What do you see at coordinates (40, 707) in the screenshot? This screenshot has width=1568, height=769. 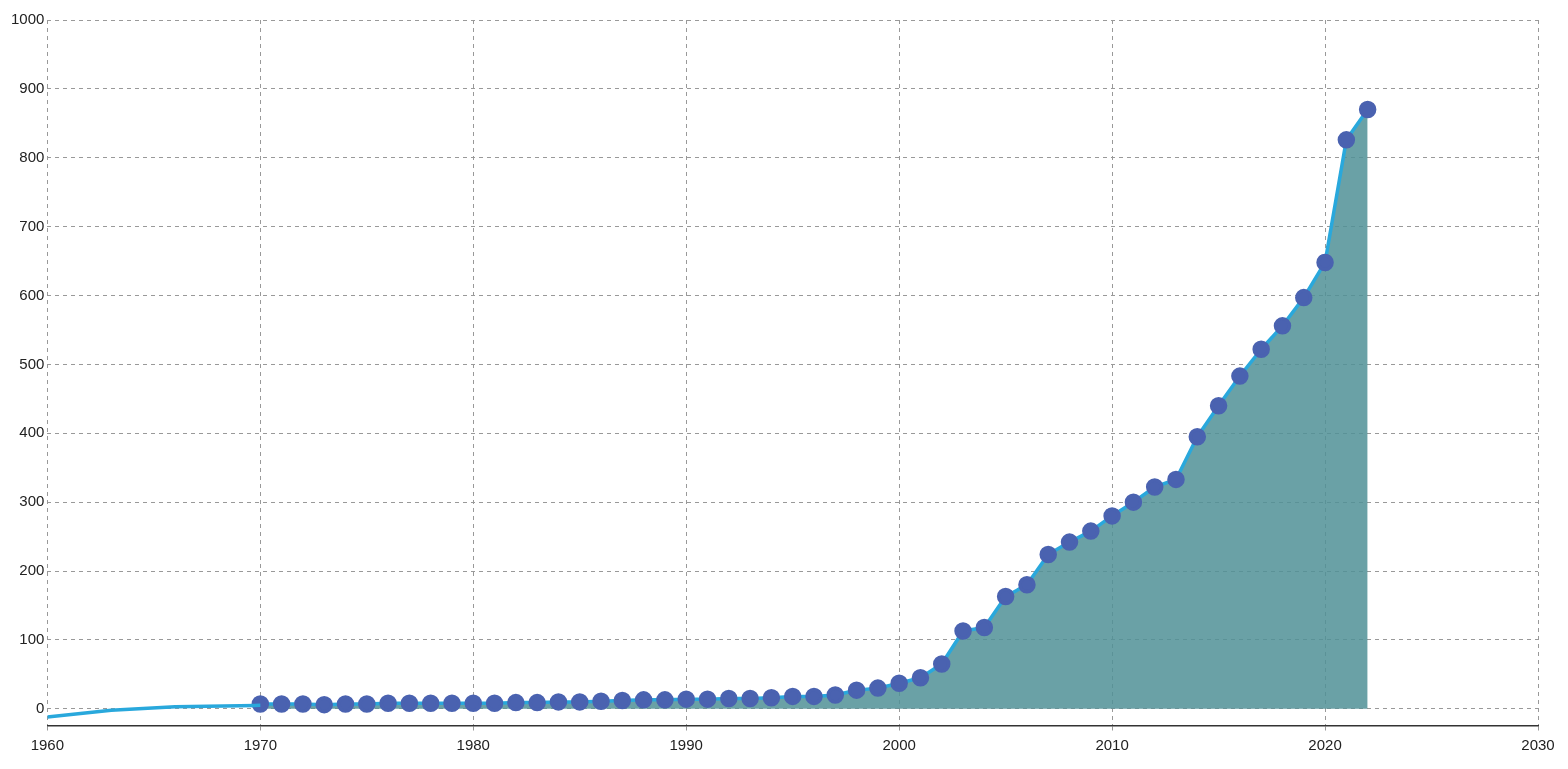 I see `y-tick-label: 0` at bounding box center [40, 707].